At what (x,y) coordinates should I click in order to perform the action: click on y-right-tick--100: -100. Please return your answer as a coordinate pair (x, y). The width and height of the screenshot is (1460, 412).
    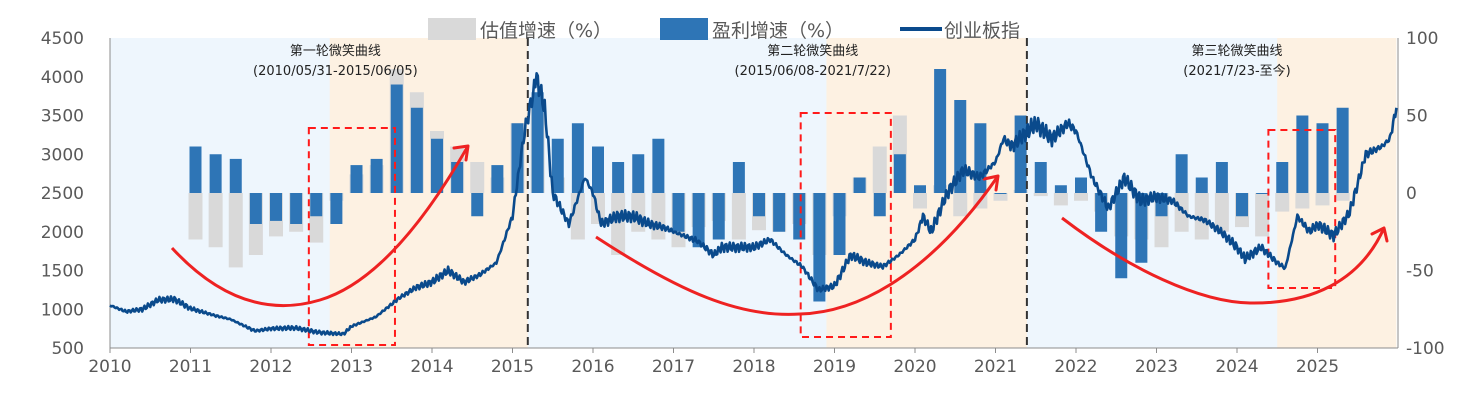
    Looking at the image, I should click on (1425, 349).